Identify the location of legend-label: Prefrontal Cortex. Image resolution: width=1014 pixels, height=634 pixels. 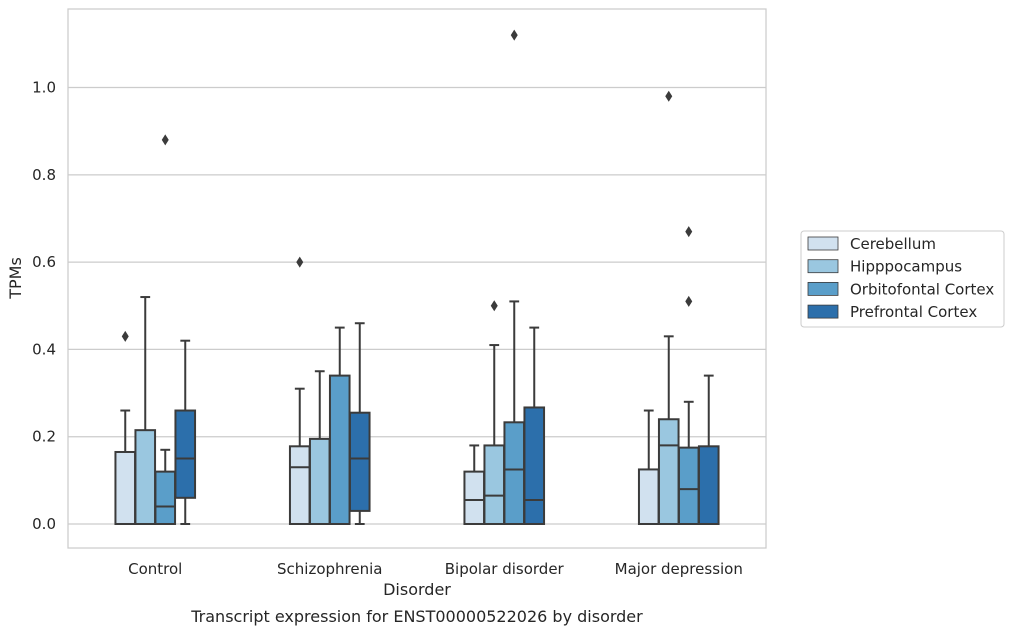
(913, 312).